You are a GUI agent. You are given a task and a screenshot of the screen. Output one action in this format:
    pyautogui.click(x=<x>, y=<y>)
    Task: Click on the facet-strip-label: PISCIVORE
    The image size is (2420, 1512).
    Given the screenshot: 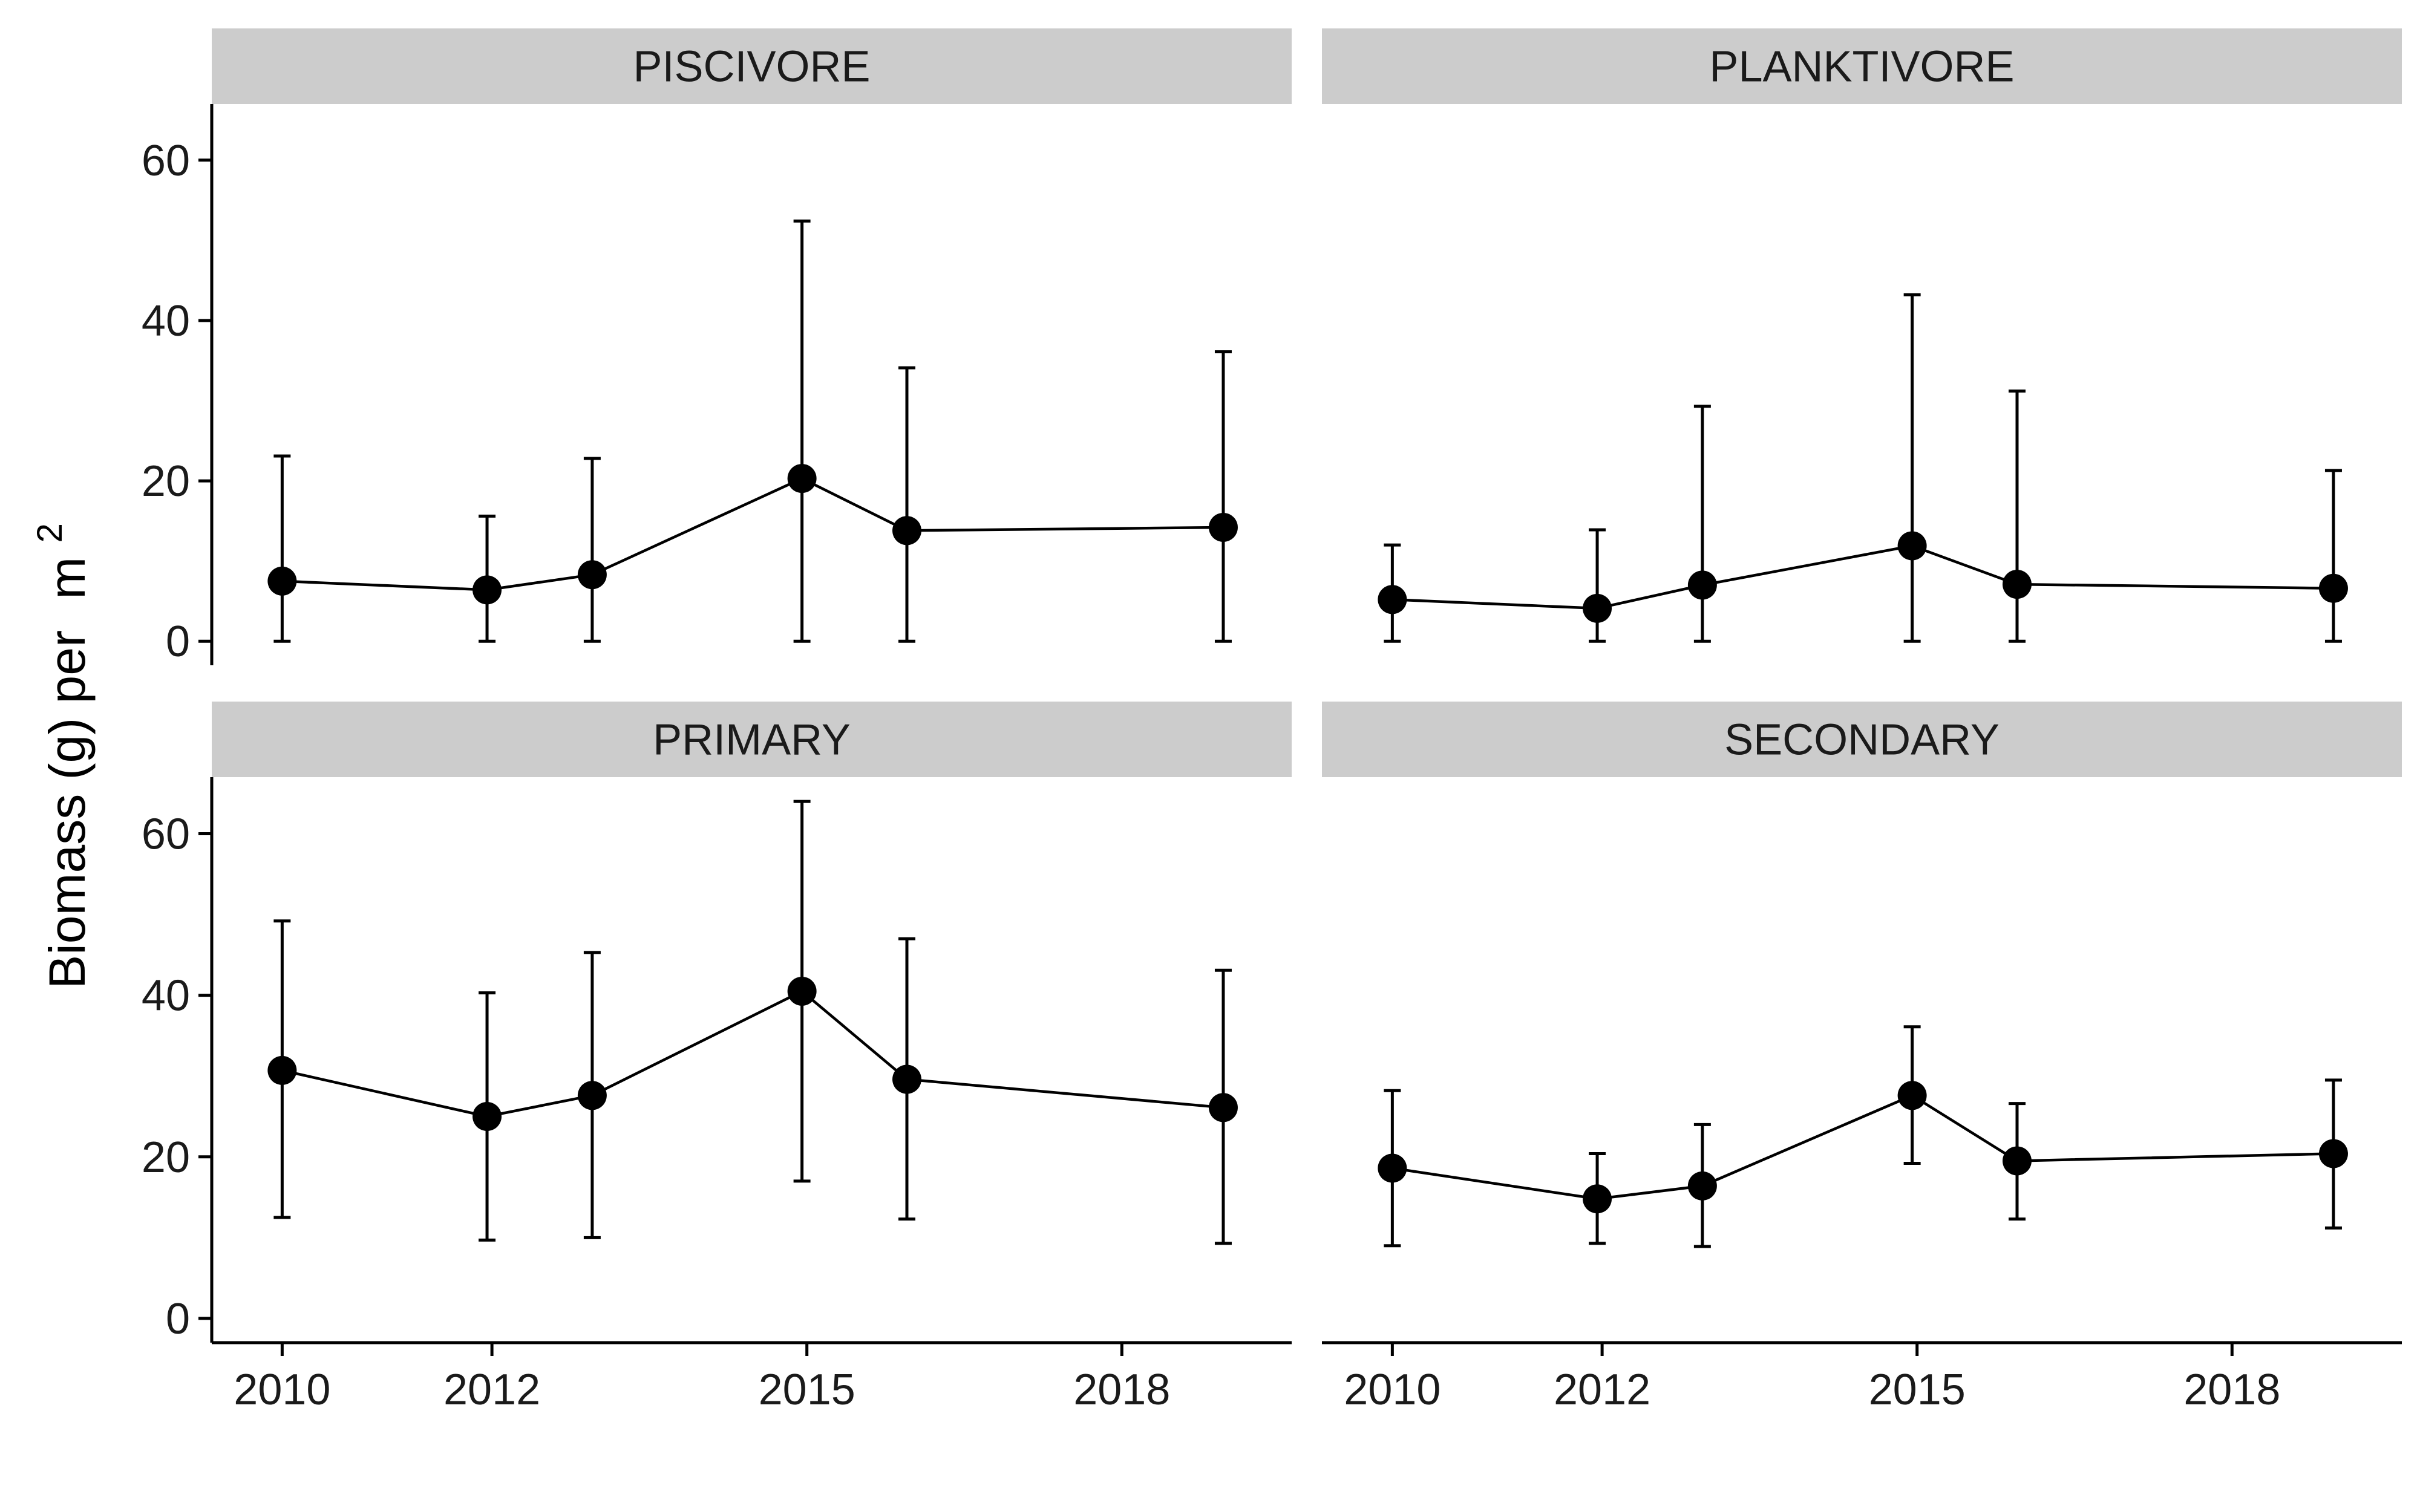 What is the action you would take?
    pyautogui.click(x=751, y=67)
    